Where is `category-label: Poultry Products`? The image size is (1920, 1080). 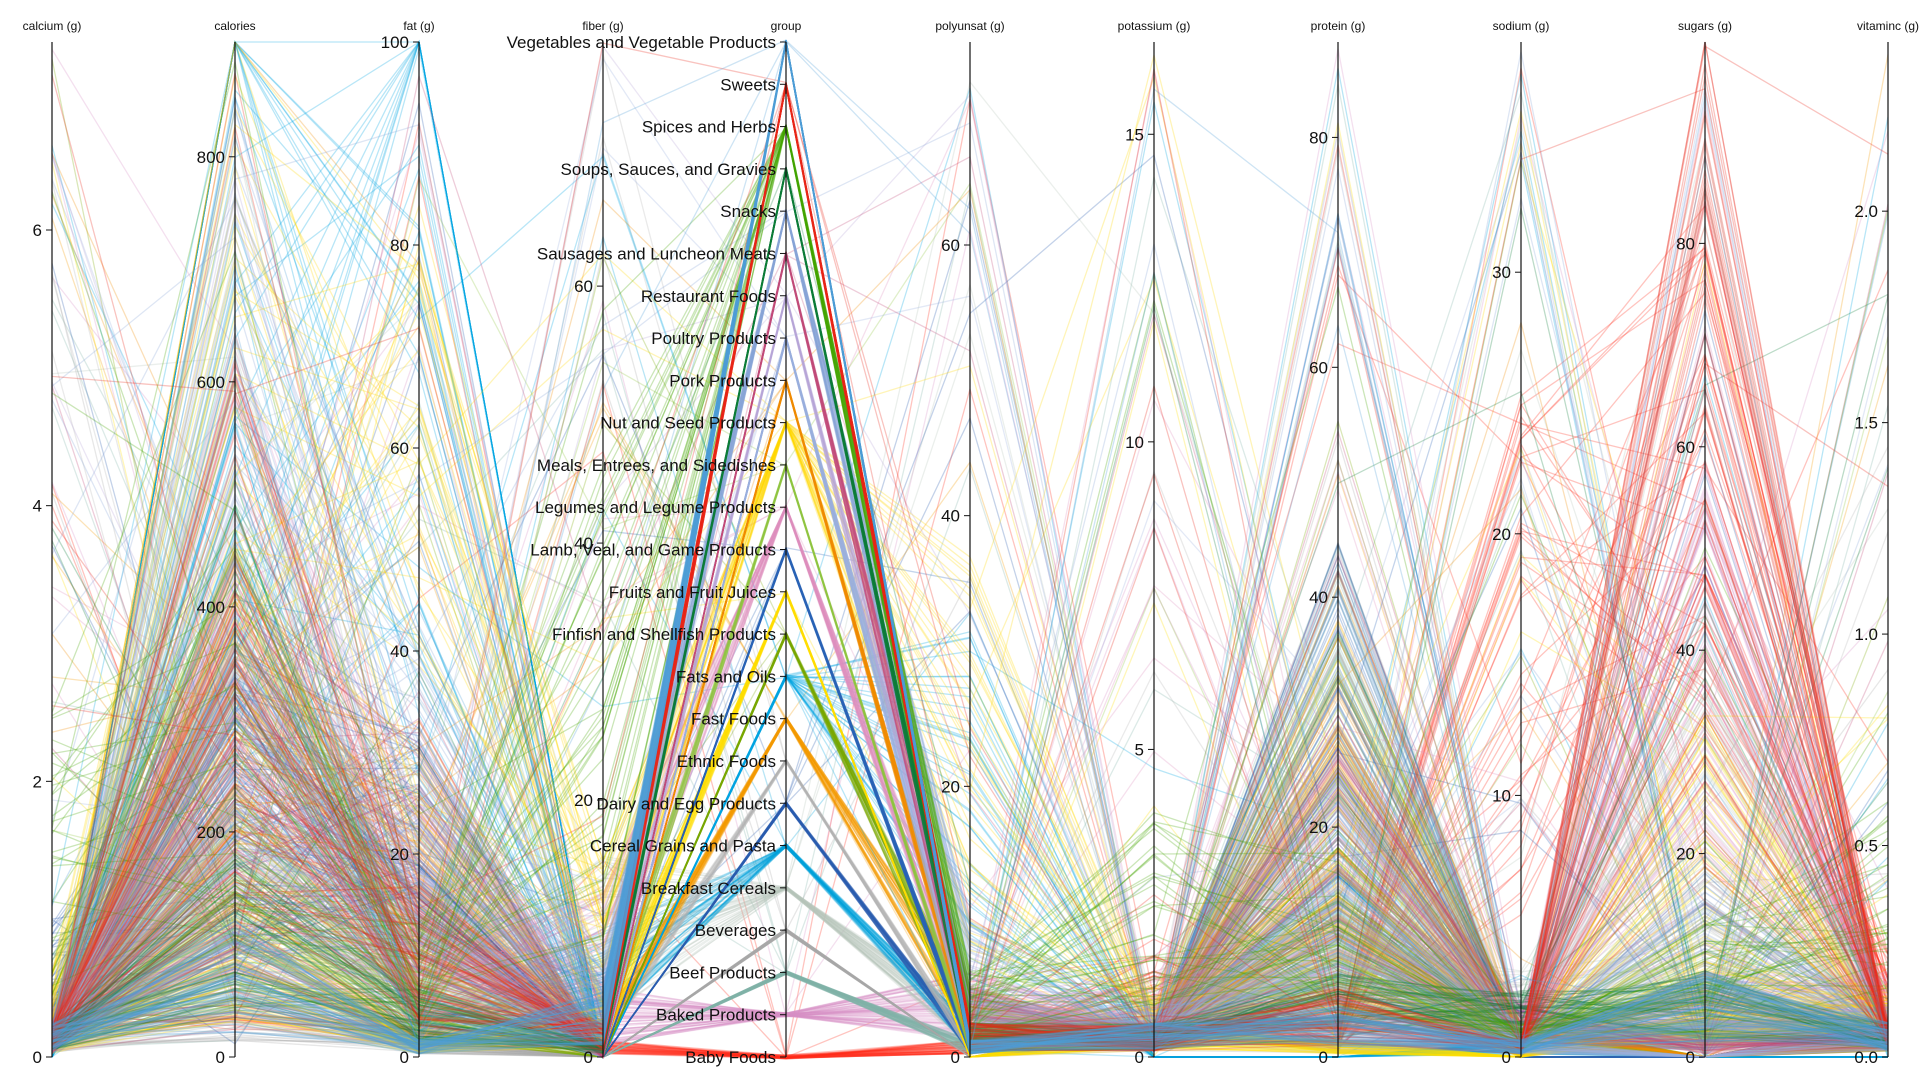
category-label: Poultry Products is located at coordinates (713, 338).